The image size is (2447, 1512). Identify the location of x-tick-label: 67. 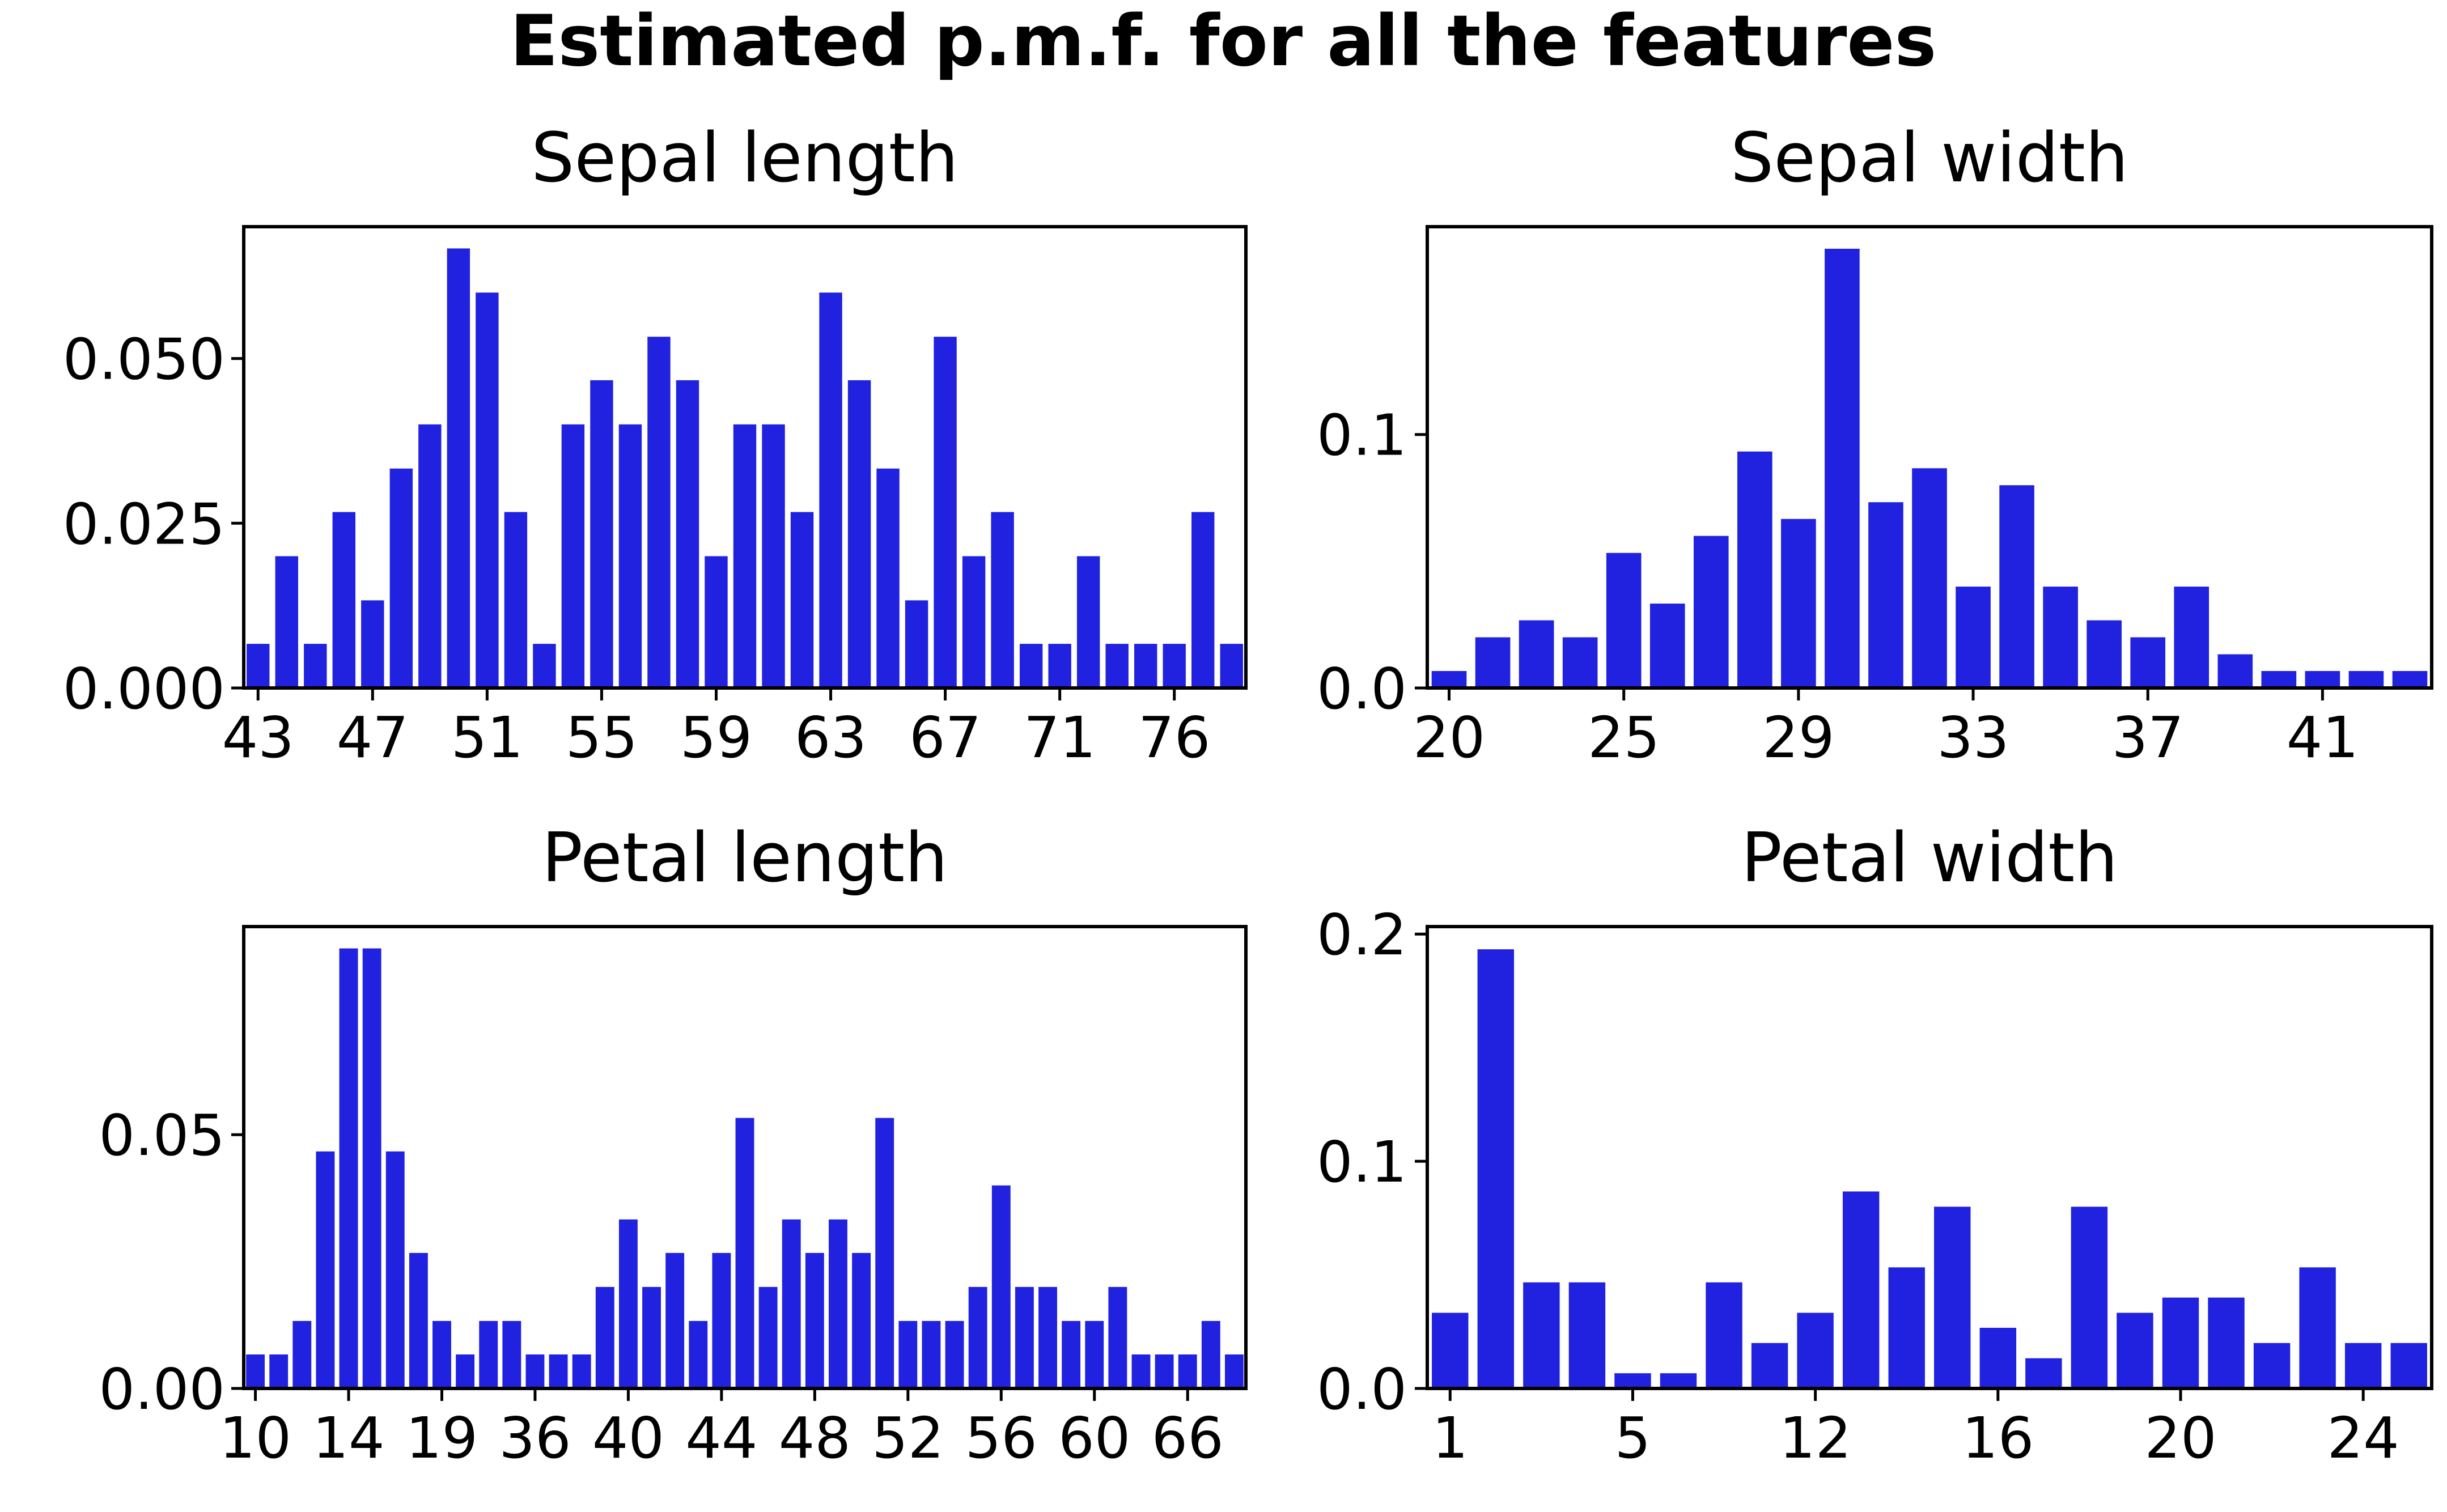
(945, 738).